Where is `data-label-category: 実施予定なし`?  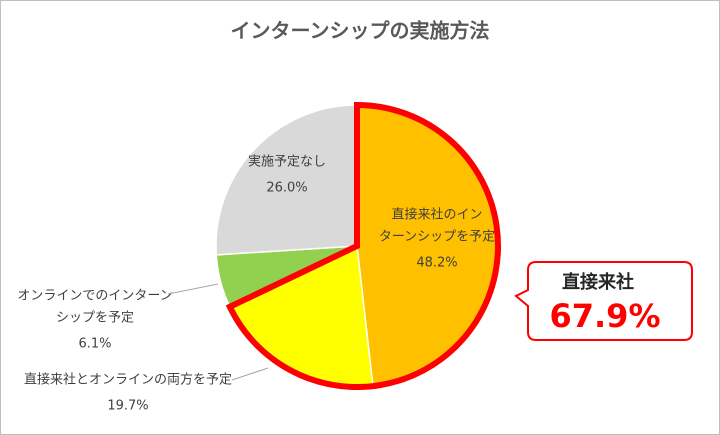 data-label-category: 実施予定なし is located at coordinates (287, 162).